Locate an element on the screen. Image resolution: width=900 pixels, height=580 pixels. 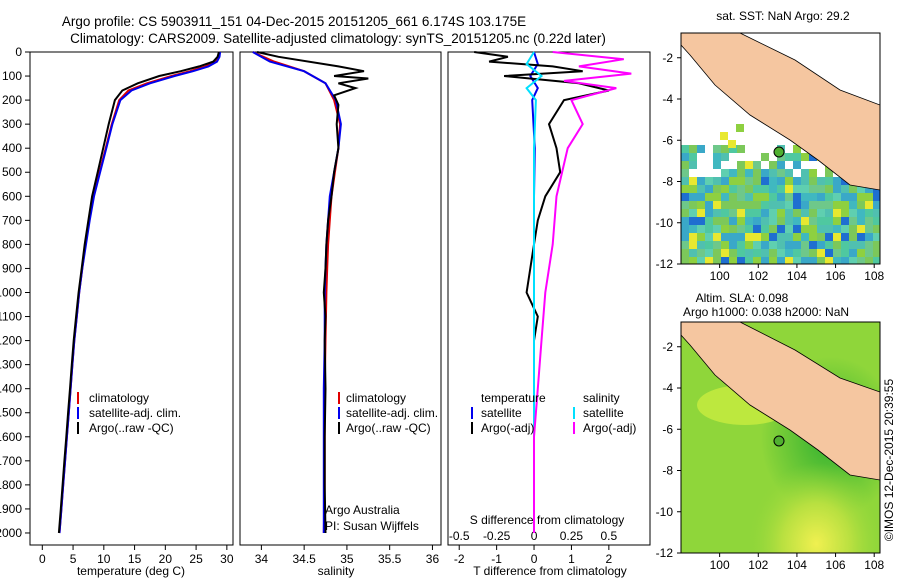
y-tick-label: 2000 is located at coordinates (11, 533).